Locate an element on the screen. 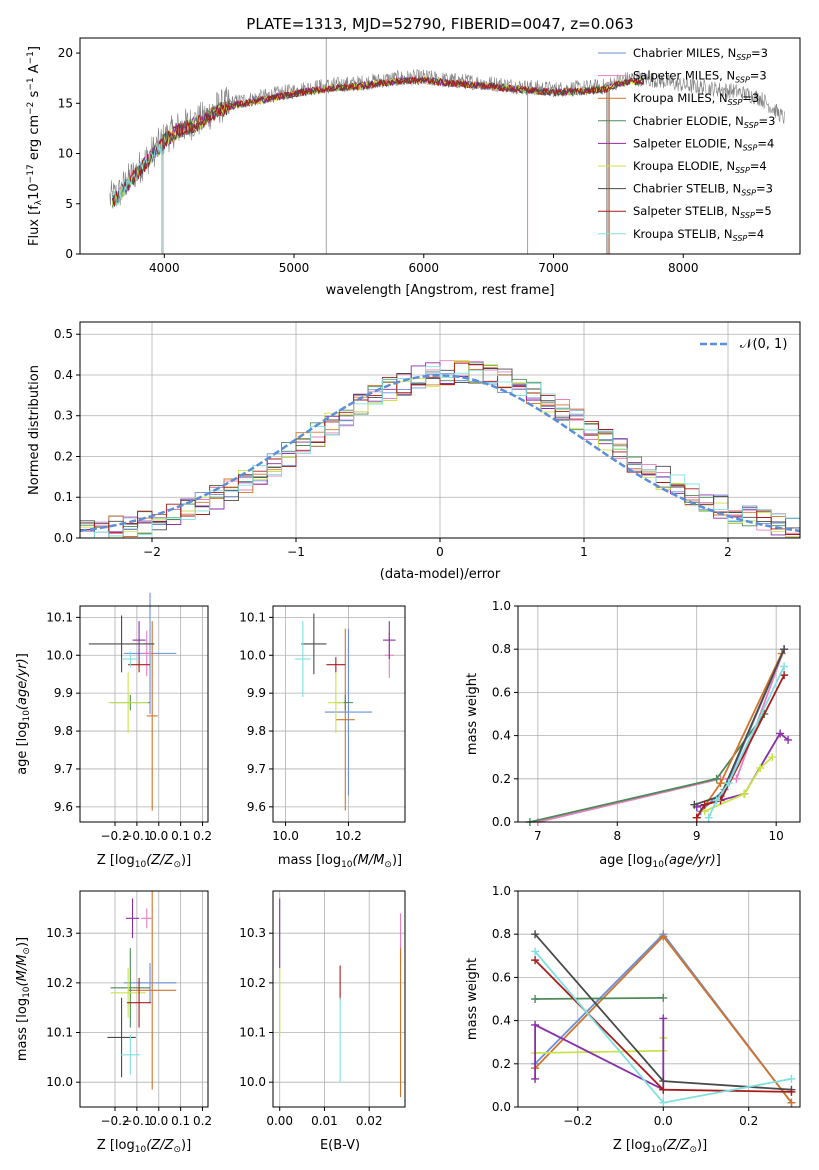 This screenshot has width=819, height=1170. y-tick-label: 0.4 is located at coordinates (501, 1021).